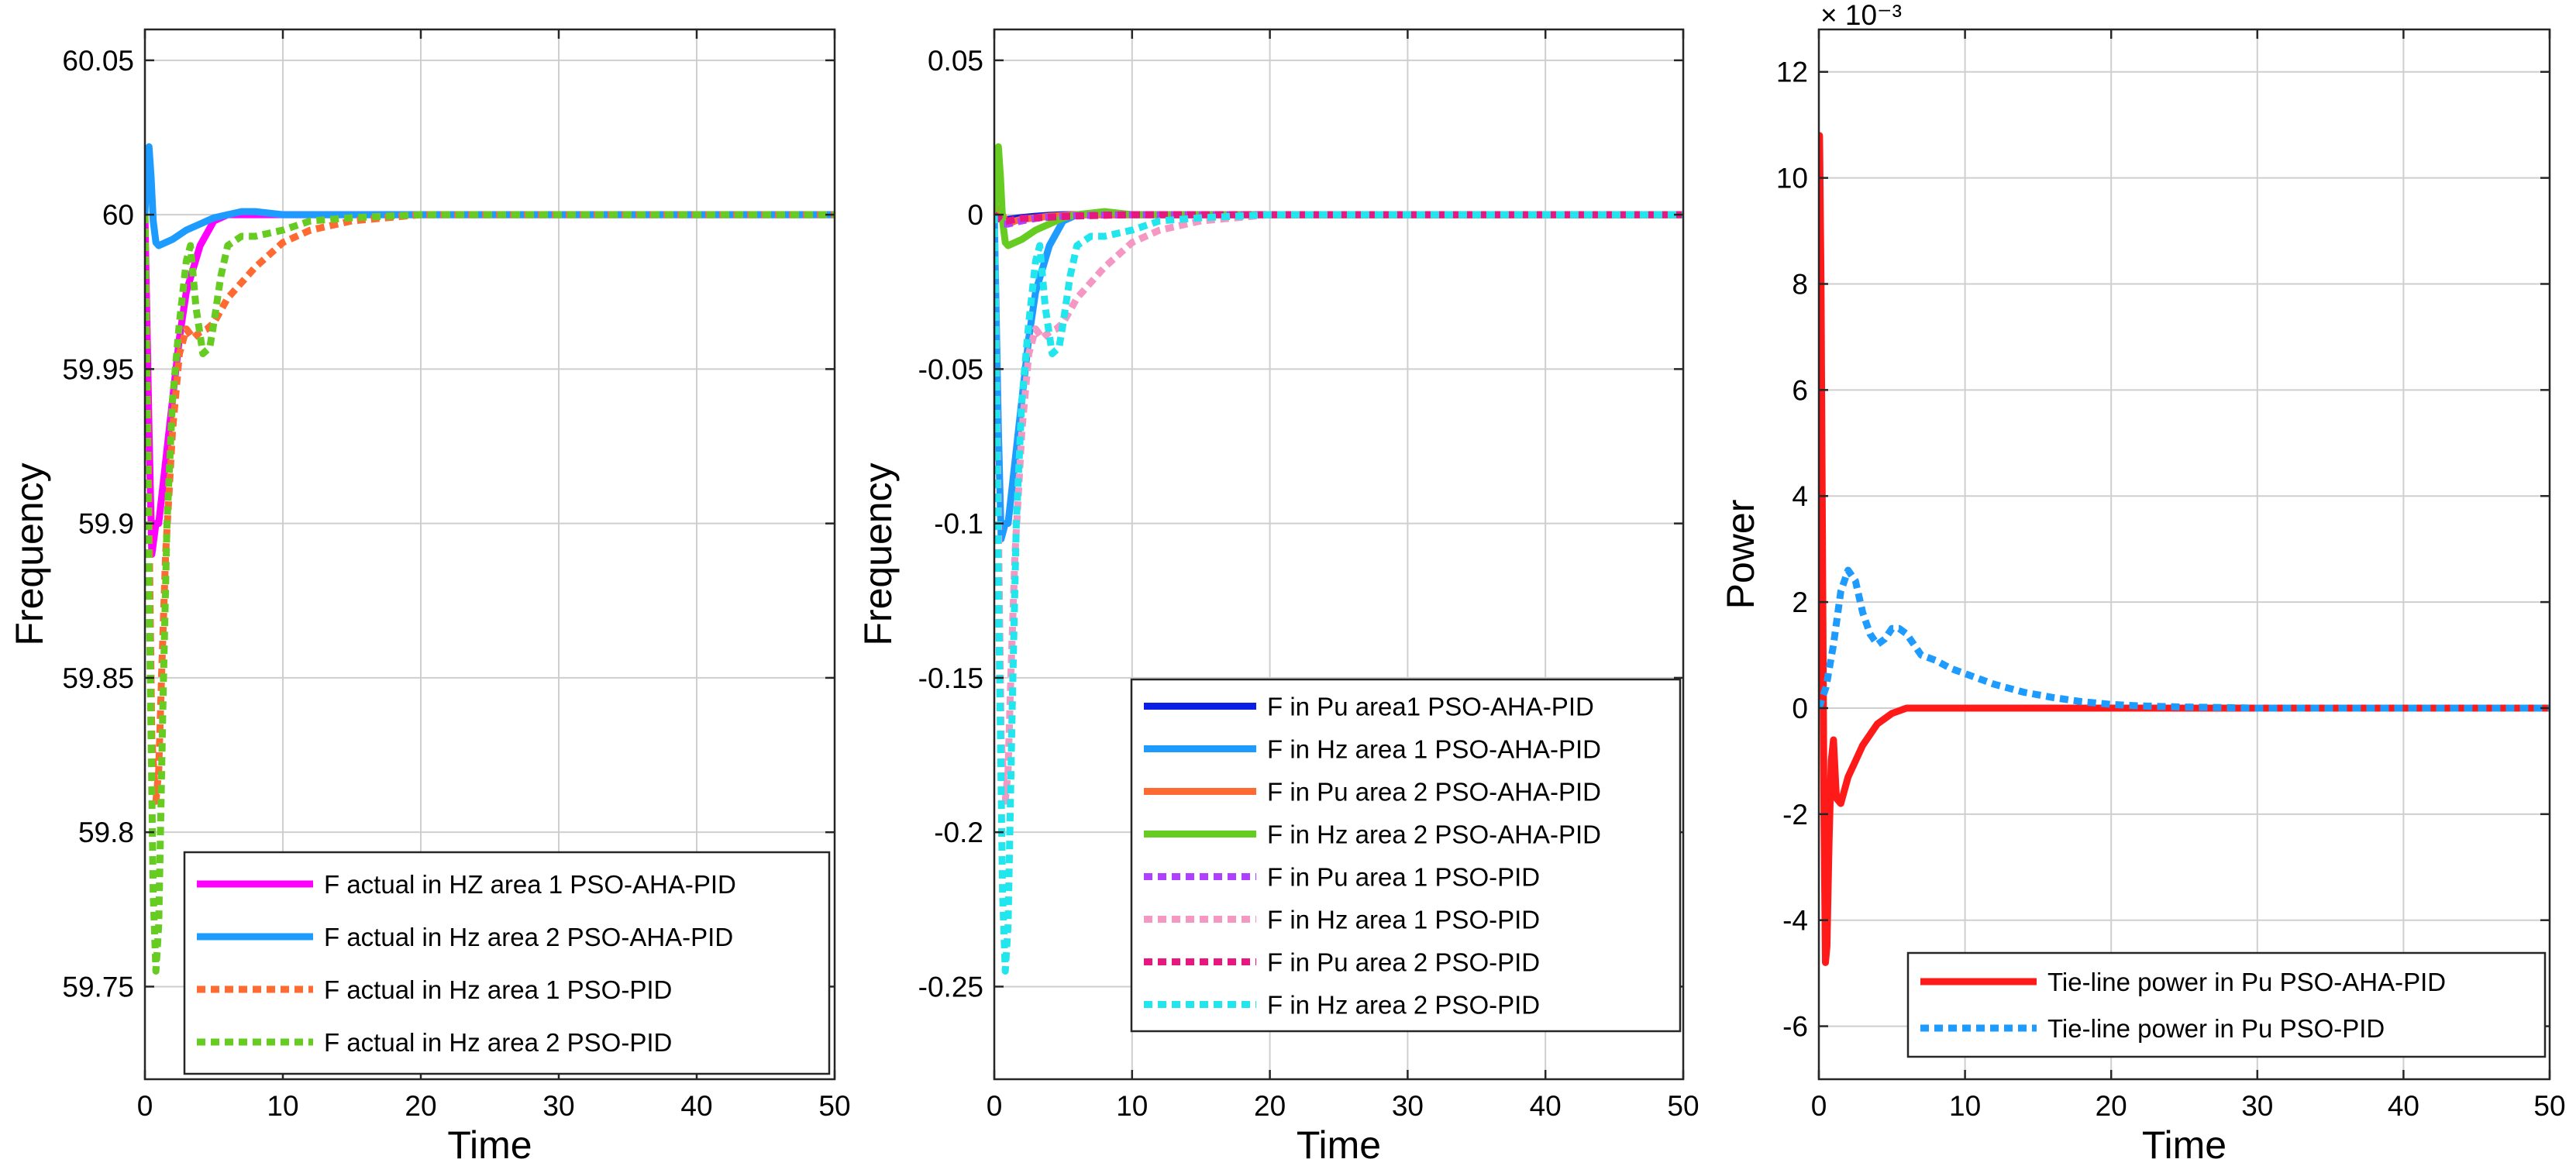 Image resolution: width=2576 pixels, height=1166 pixels. What do you see at coordinates (1434, 834) in the screenshot?
I see `legend-label: F in Hz area 2 PSO-AHA-PID` at bounding box center [1434, 834].